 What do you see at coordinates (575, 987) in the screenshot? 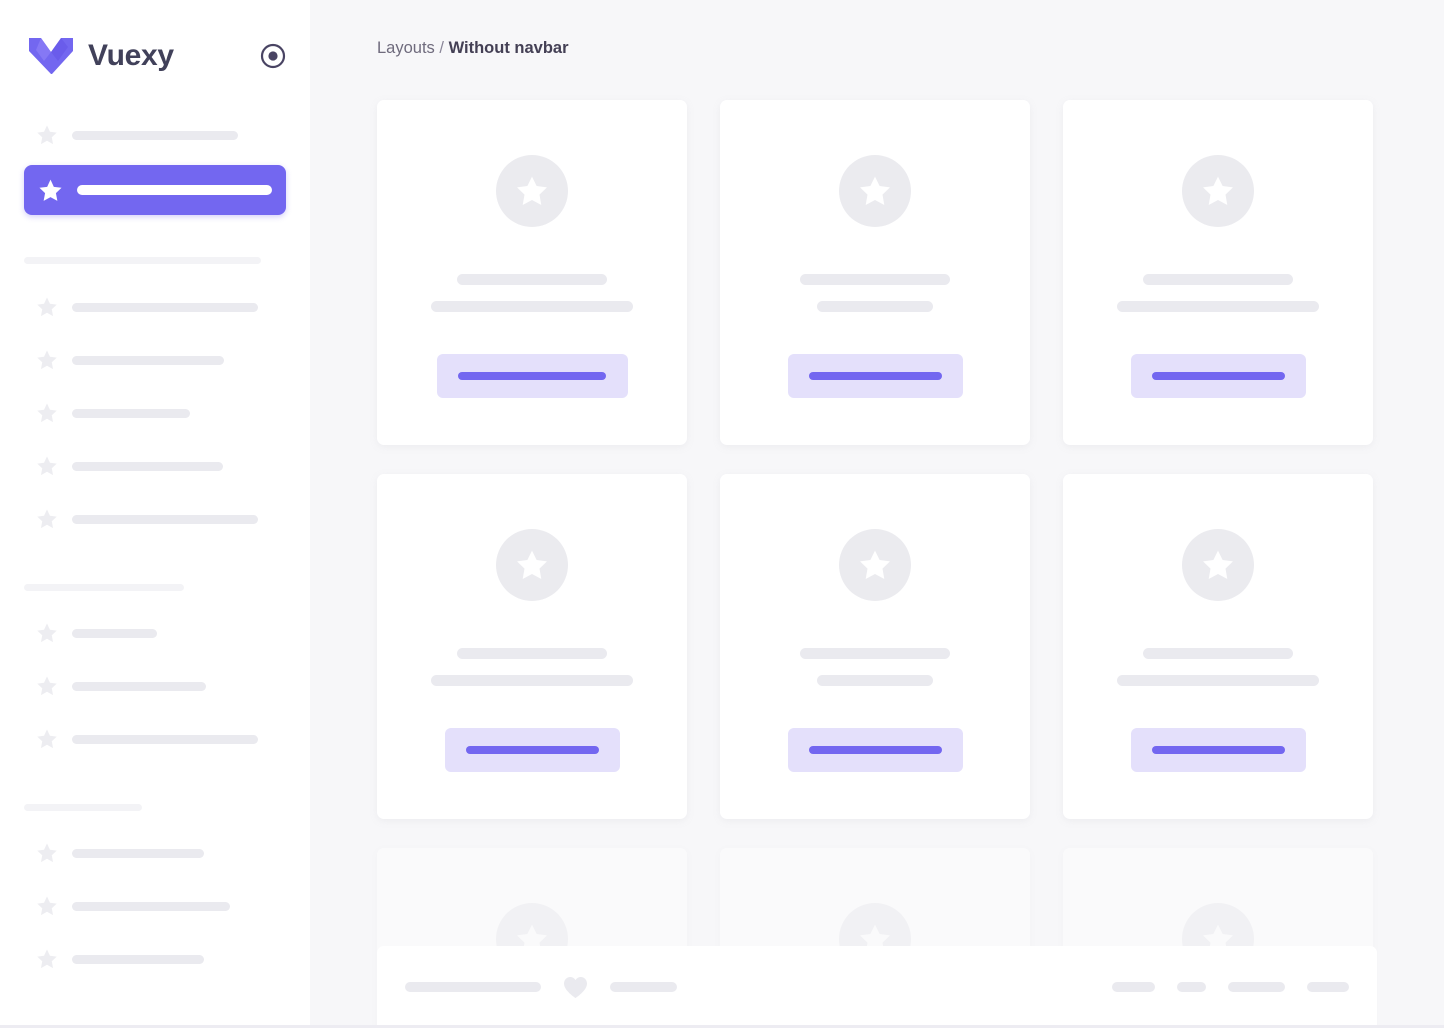
I see `heart-icon` at bounding box center [575, 987].